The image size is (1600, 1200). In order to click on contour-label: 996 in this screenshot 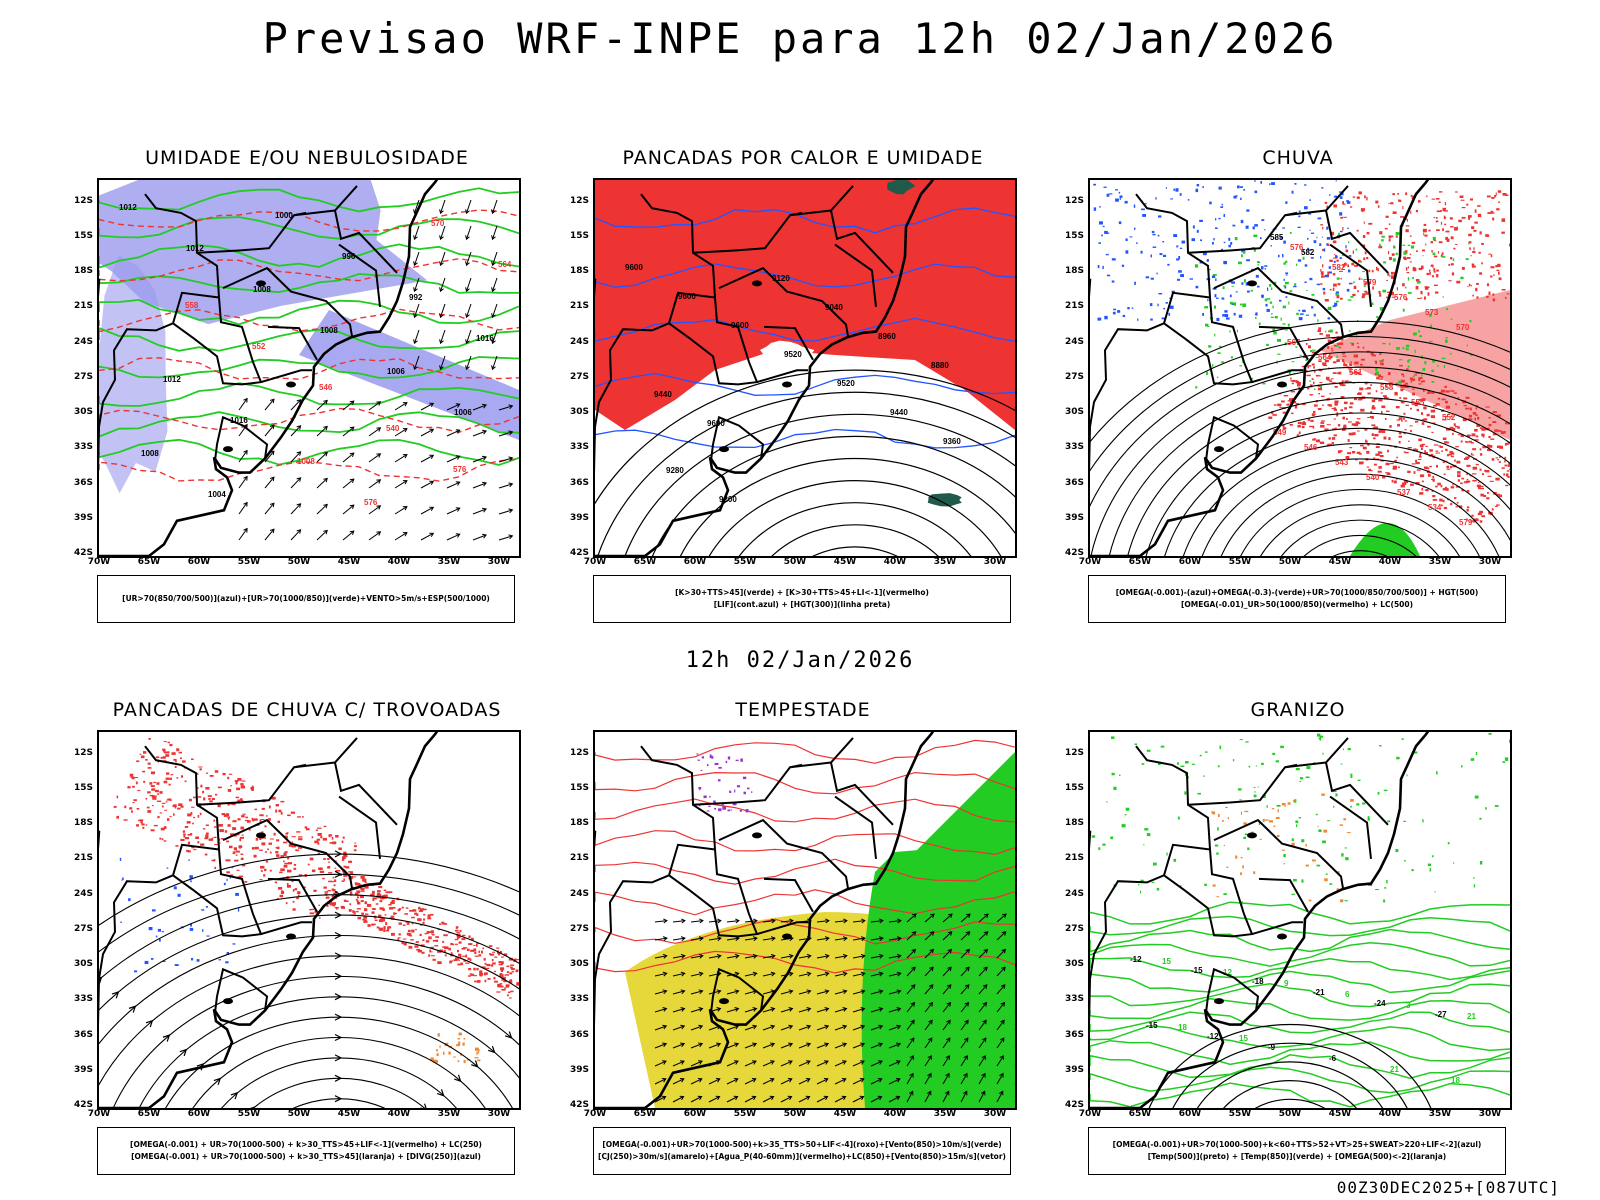, I will do `click(349, 256)`.